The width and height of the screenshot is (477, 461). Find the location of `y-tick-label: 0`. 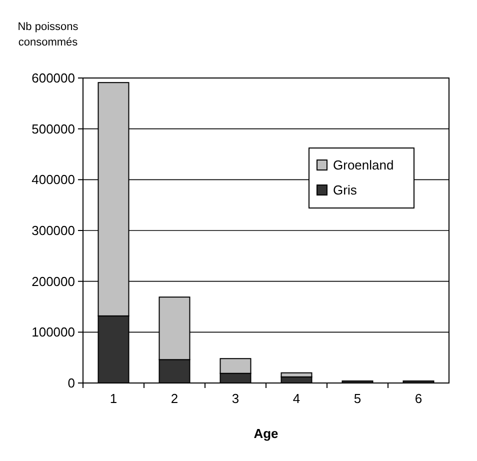

y-tick-label: 0 is located at coordinates (71, 383).